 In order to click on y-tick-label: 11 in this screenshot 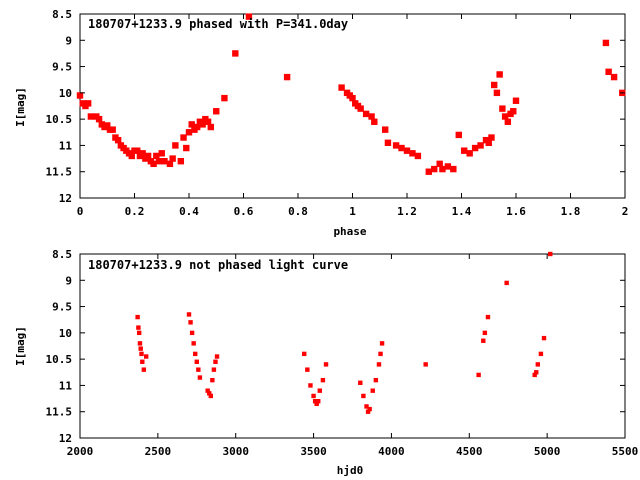, I will do `click(66, 145)`.